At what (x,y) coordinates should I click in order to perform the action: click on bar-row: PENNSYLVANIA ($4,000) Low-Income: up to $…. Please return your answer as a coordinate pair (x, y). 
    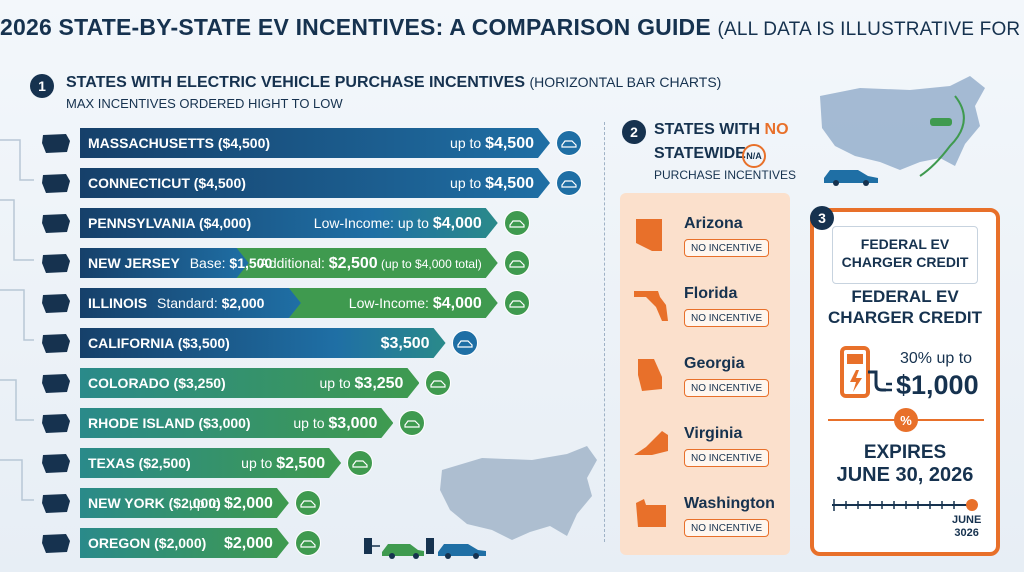
    Looking at the image, I should click on (300, 223).